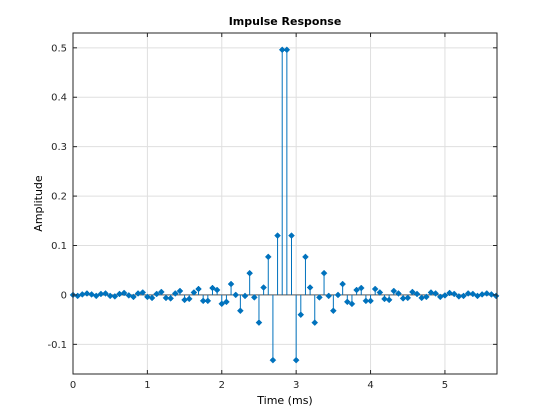 This screenshot has height=420, width=560. I want to click on y-tick-label: -0.1, so click(57, 345).